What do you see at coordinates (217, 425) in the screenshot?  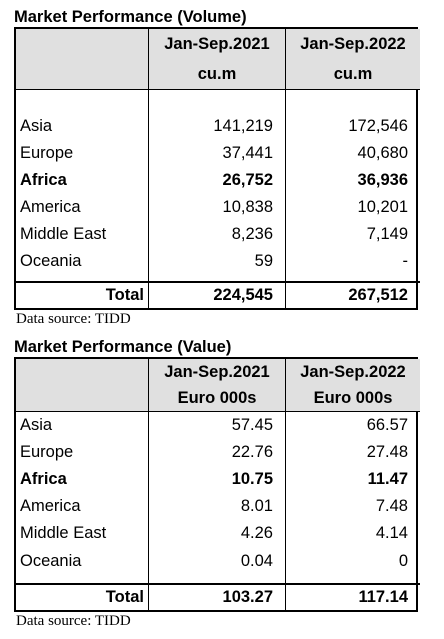 I see `value-row-value-2021: 57.45` at bounding box center [217, 425].